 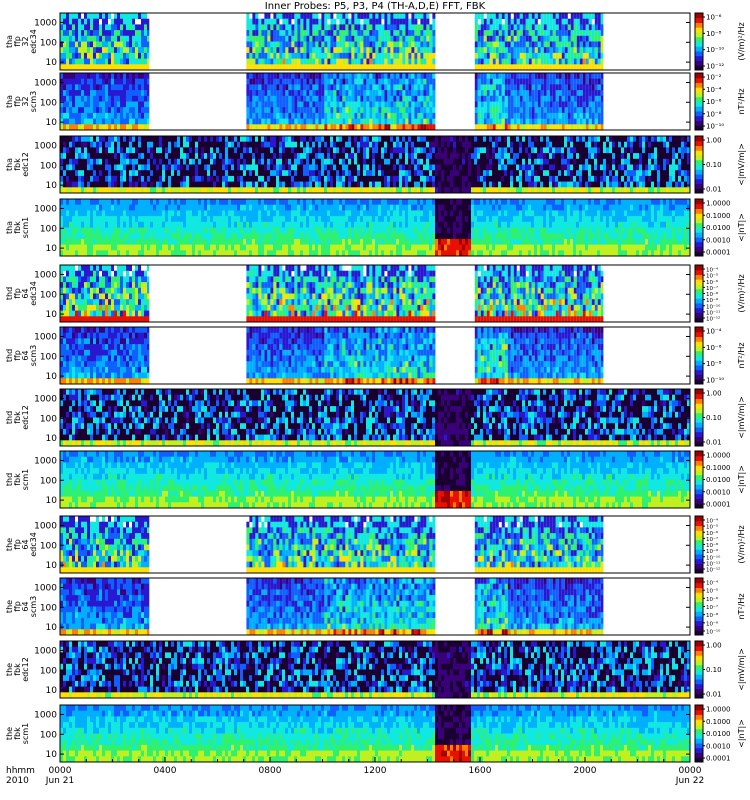 What do you see at coordinates (741, 544) in the screenshot?
I see `colorbar-unit-label: (V/m)²/Hz` at bounding box center [741, 544].